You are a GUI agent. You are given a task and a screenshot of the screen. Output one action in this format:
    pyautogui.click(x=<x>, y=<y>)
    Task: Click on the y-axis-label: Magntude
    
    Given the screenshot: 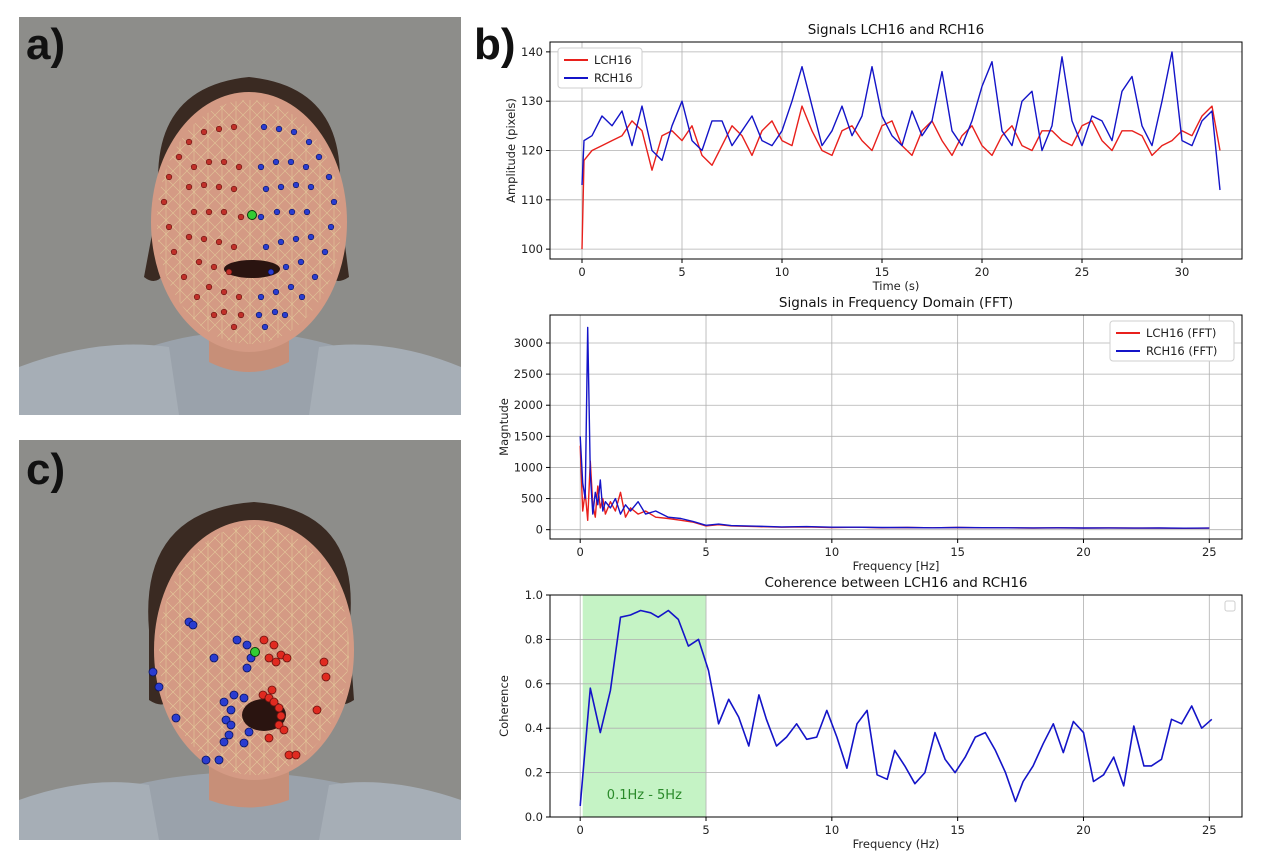 What is the action you would take?
    pyautogui.click(x=504, y=427)
    